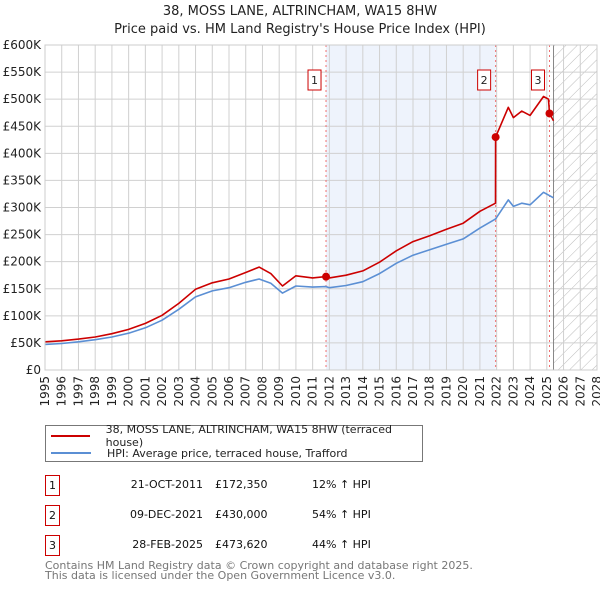 This screenshot has height=590, width=600. Describe the element at coordinates (564, 391) in the screenshot. I see `x-tick-label: 2026` at that location.